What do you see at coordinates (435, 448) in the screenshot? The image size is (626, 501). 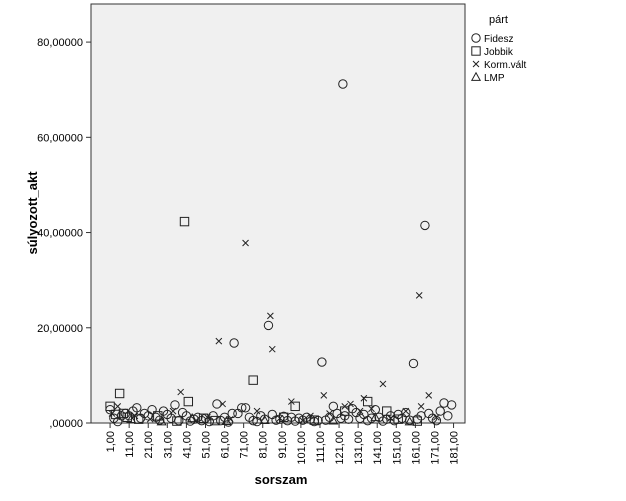 I see `x-tick-label: 171,00` at bounding box center [435, 448].